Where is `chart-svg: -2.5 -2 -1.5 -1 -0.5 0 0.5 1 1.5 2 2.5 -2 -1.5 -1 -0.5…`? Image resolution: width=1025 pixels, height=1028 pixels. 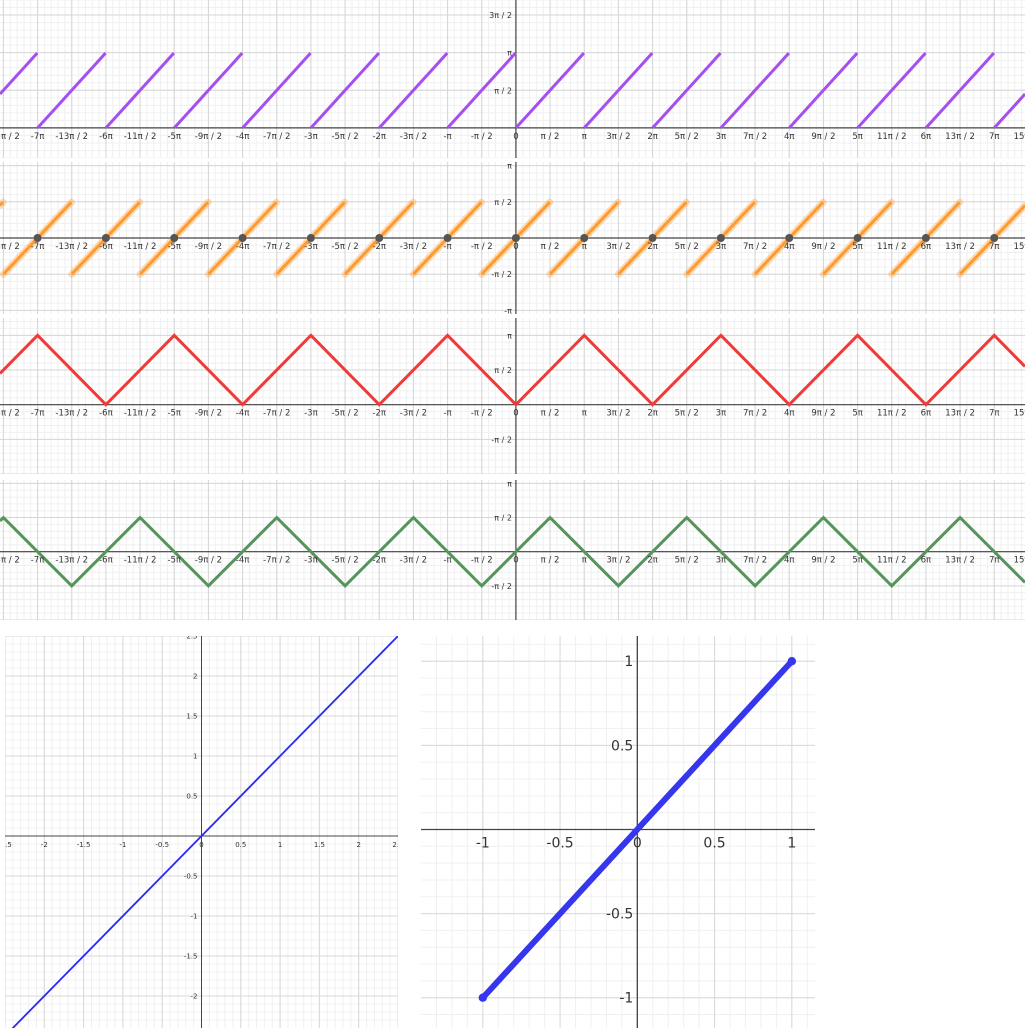 chart-svg: -2.5 -2 -1.5 -1 -0.5 0 0.5 1 1.5 2 2.5 -2 -1.5 -1 -0.5… is located at coordinates (201, 832).